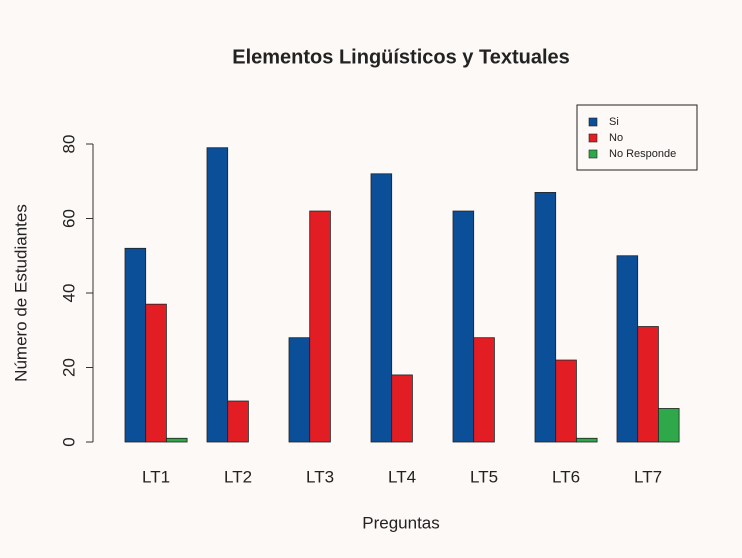  Describe the element at coordinates (402, 476) in the screenshot. I see `x-tick-label: LT4` at that location.